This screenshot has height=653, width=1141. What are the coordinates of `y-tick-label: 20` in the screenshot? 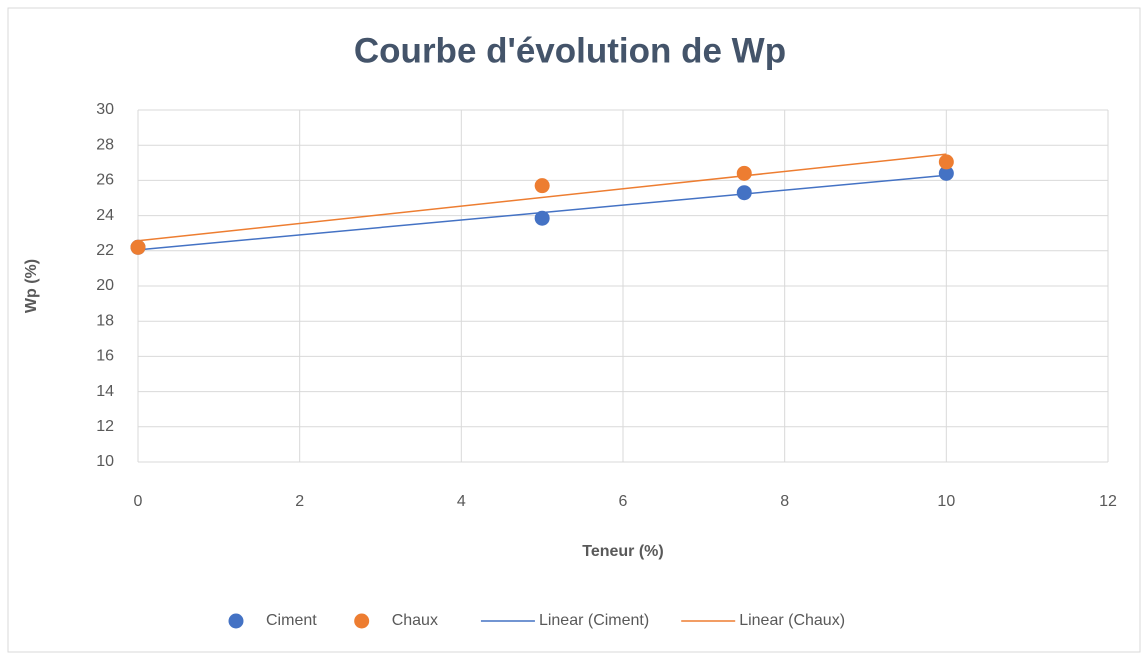 It's located at (105, 285).